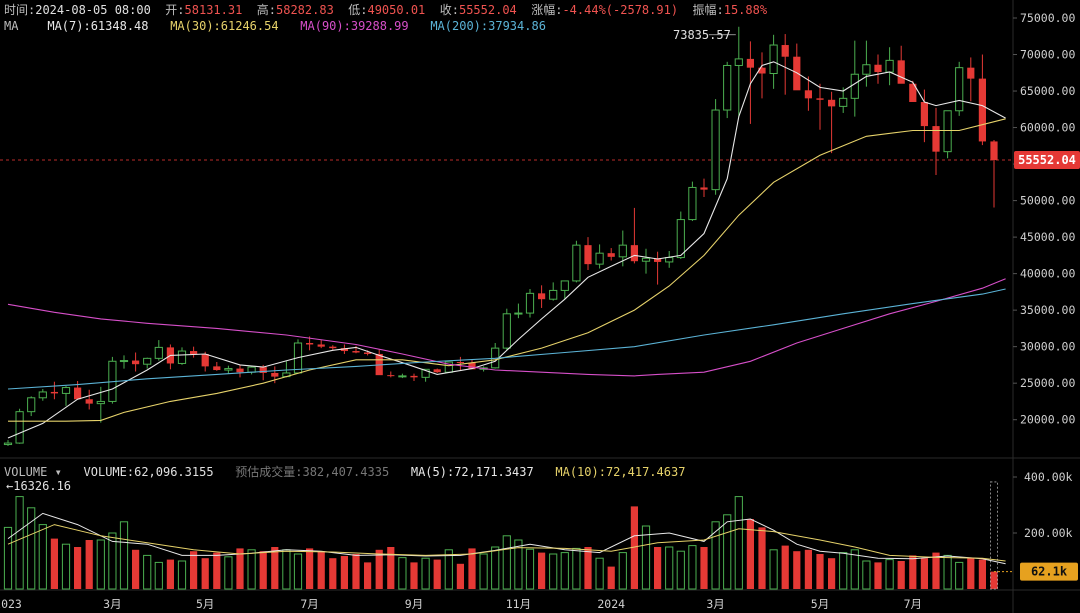 This screenshot has width=1080, height=613. Describe the element at coordinates (20, 10) in the screenshot. I see `time-label: 时间:` at that location.